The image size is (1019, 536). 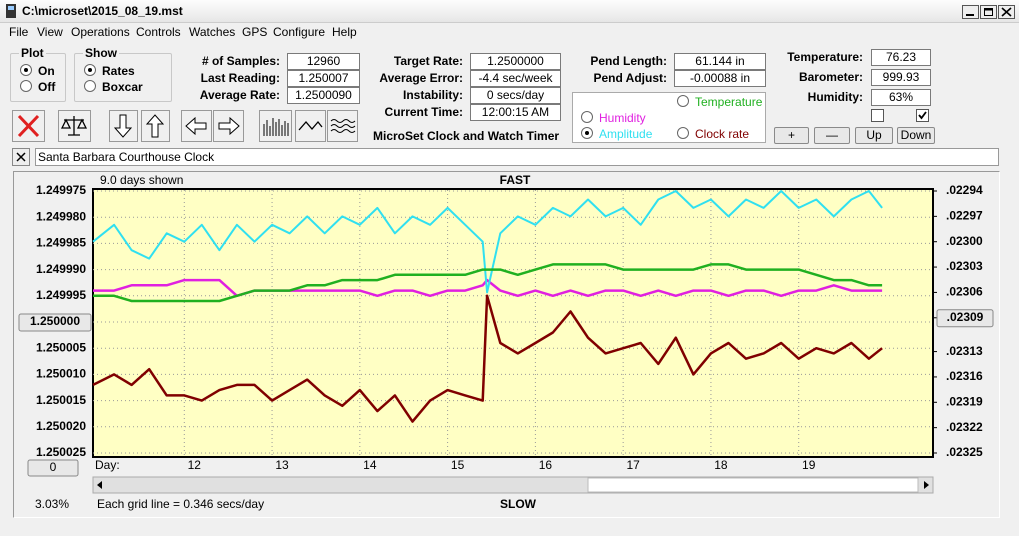 What do you see at coordinates (964, 427) in the screenshot?
I see `y2-tick-label: .02322` at bounding box center [964, 427].